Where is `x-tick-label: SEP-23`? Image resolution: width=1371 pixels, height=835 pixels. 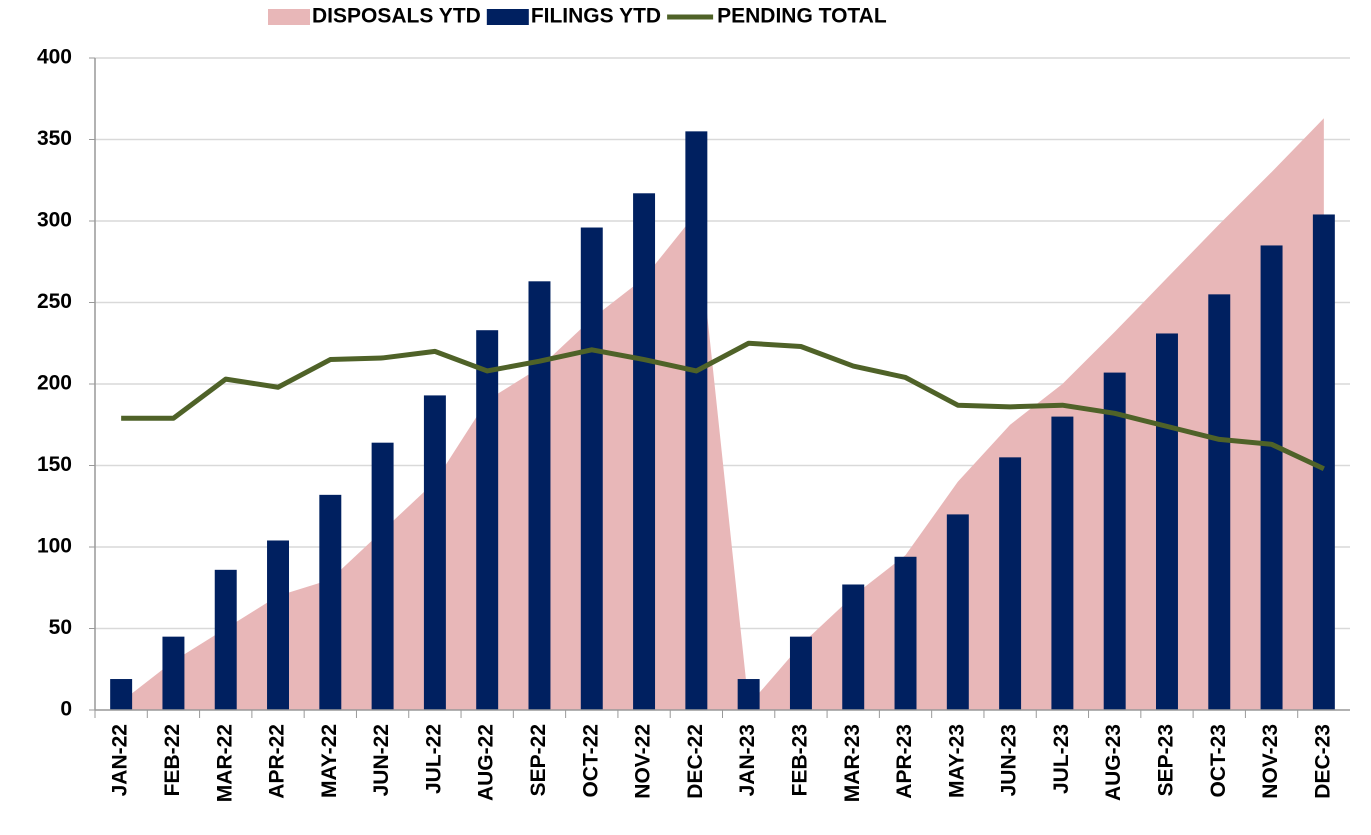
x-tick-label: SEP-23 is located at coordinates (1166, 760).